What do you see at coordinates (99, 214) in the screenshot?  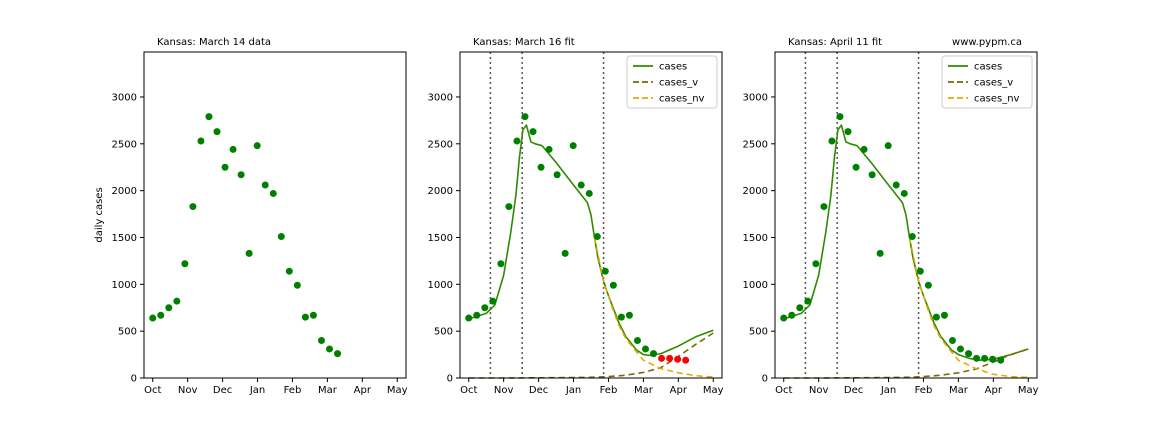 I see `y-axis-label: daily cases` at bounding box center [99, 214].